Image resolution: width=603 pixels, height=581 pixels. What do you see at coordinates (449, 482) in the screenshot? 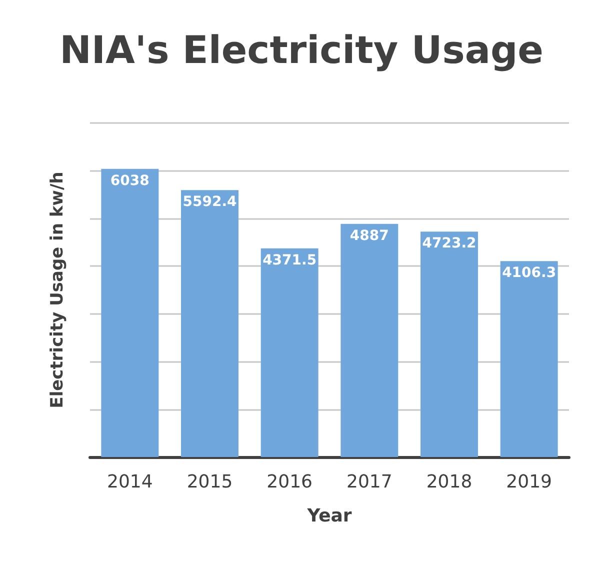
I see `x-tick-label: 2018` at bounding box center [449, 482].